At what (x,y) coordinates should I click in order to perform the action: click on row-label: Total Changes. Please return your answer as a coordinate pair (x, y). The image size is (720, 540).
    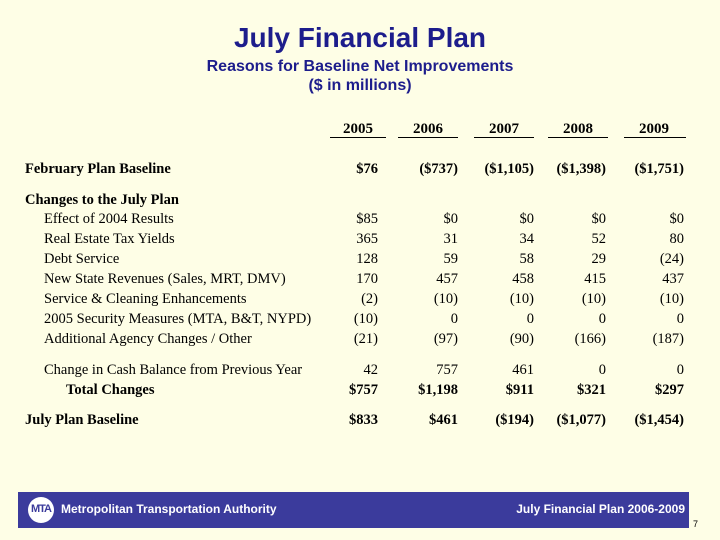
    Looking at the image, I should click on (110, 390).